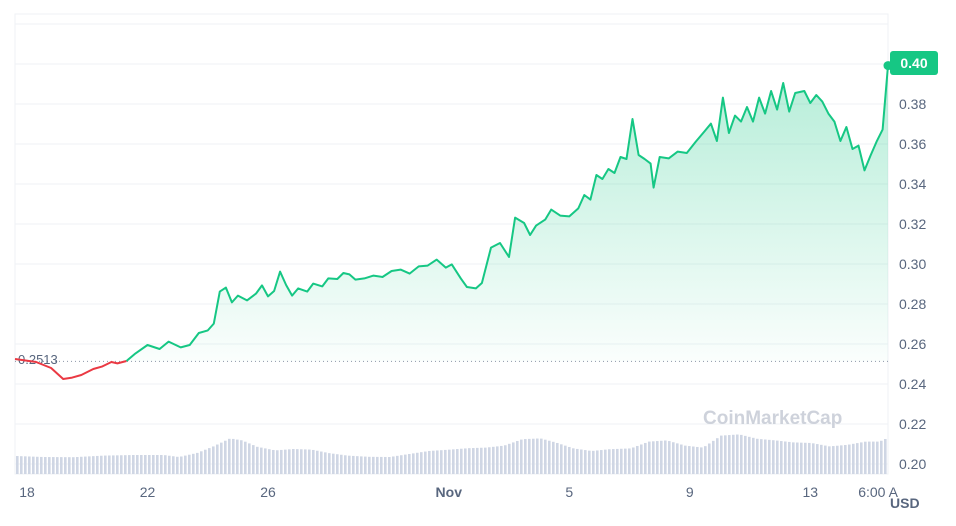 This screenshot has height=526, width=956. What do you see at coordinates (912, 384) in the screenshot?
I see `y-tick-label: 0.24` at bounding box center [912, 384].